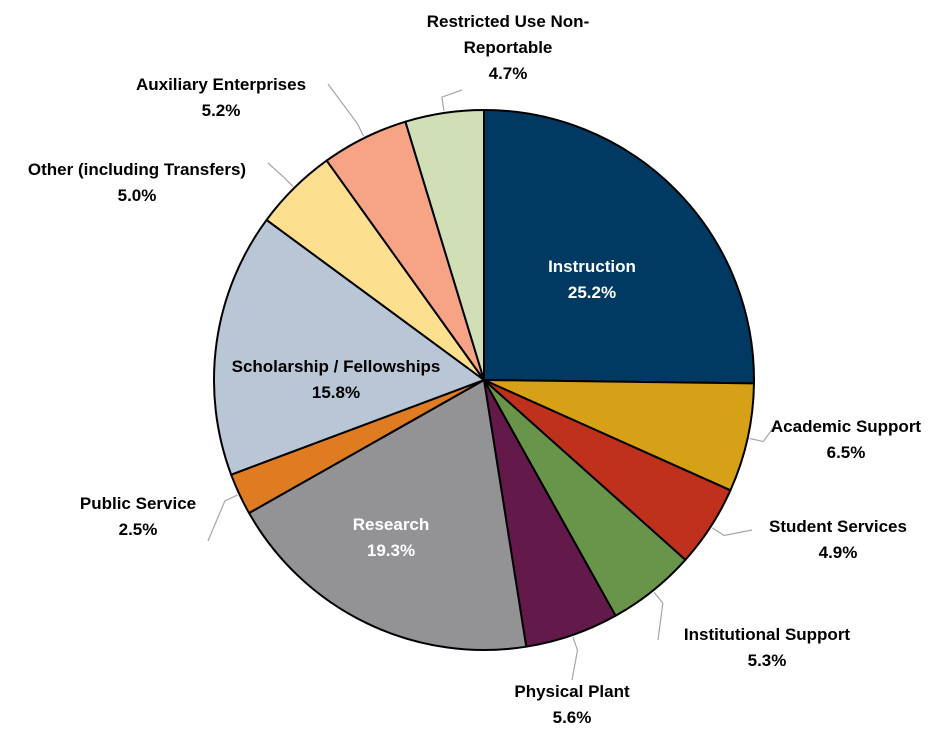 The width and height of the screenshot is (951, 734). Describe the element at coordinates (391, 538) in the screenshot. I see `slice-label: Research 19.3%` at that location.